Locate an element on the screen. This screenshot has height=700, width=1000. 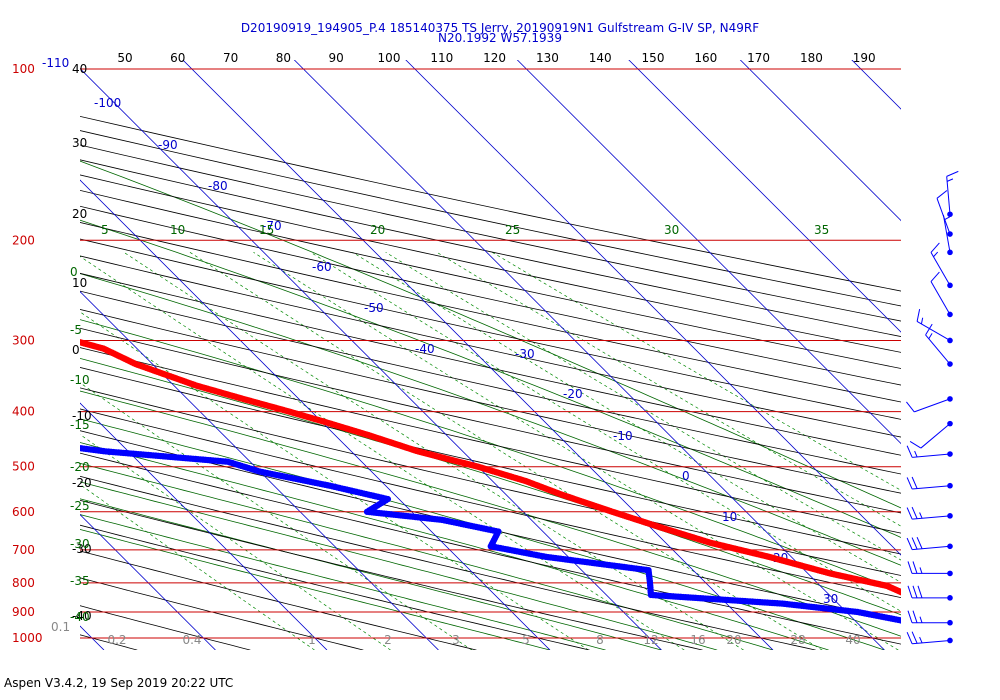
pressure-label-700: 700 is located at coordinates (23, 550).